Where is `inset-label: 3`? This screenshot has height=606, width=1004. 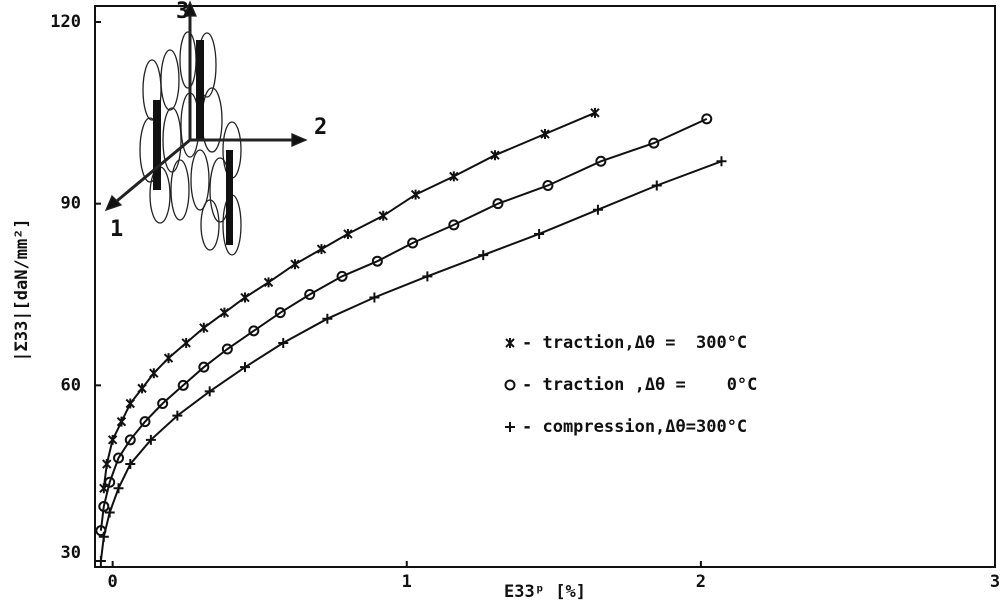 inset-label: 3 is located at coordinates (182, 12).